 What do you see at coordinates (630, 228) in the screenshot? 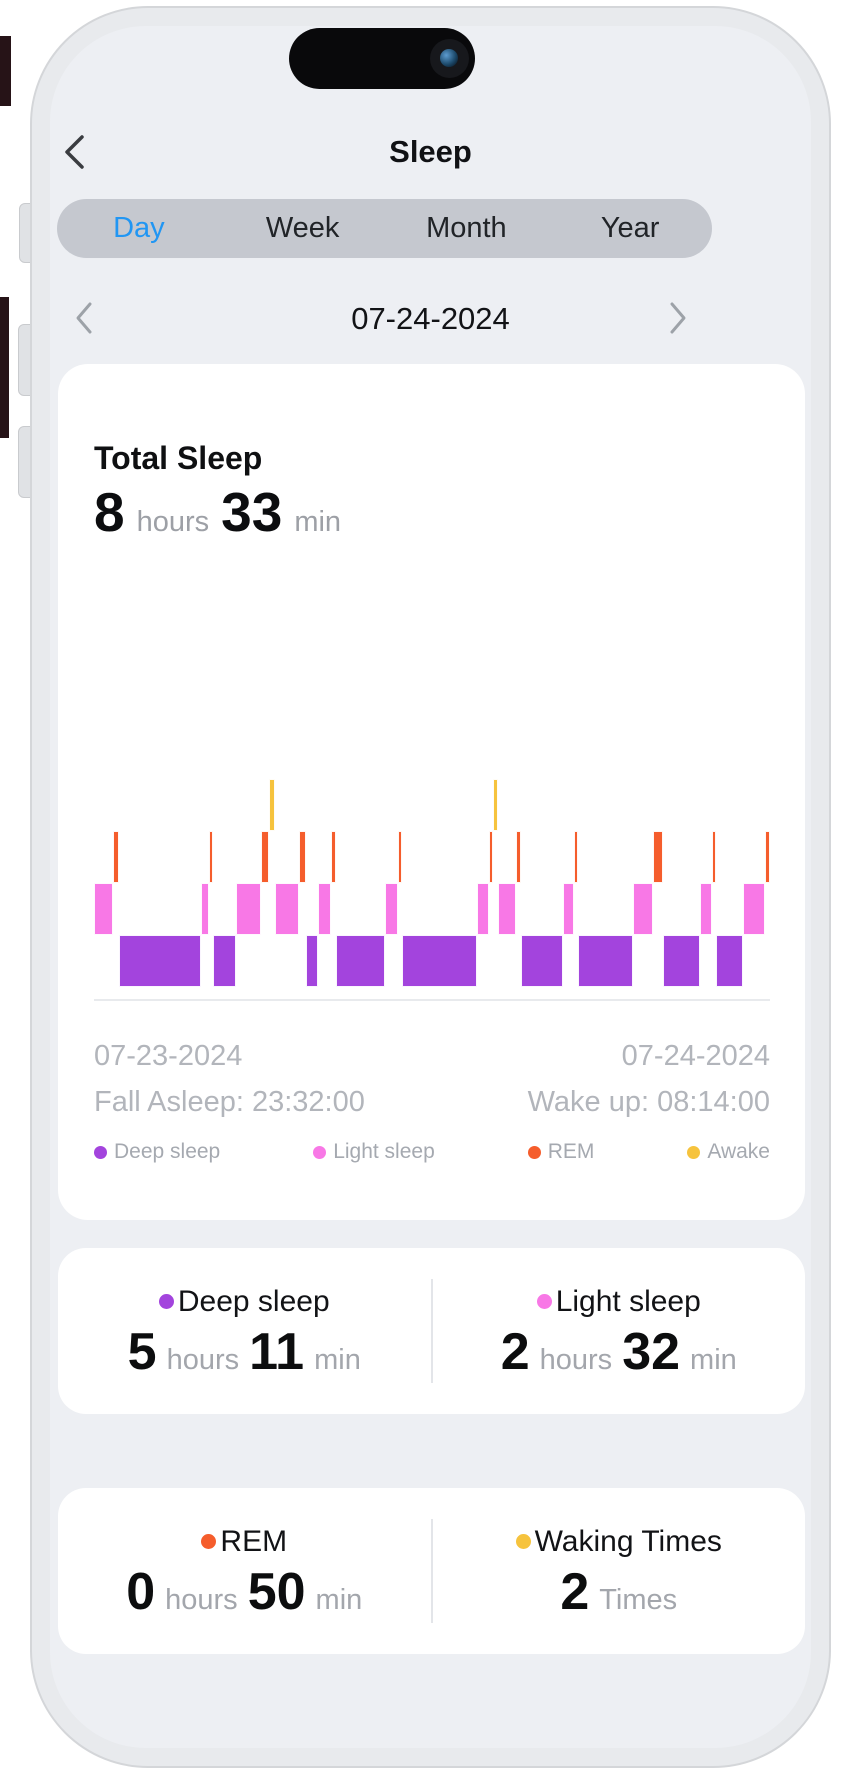
I see `tab-year: Year` at bounding box center [630, 228].